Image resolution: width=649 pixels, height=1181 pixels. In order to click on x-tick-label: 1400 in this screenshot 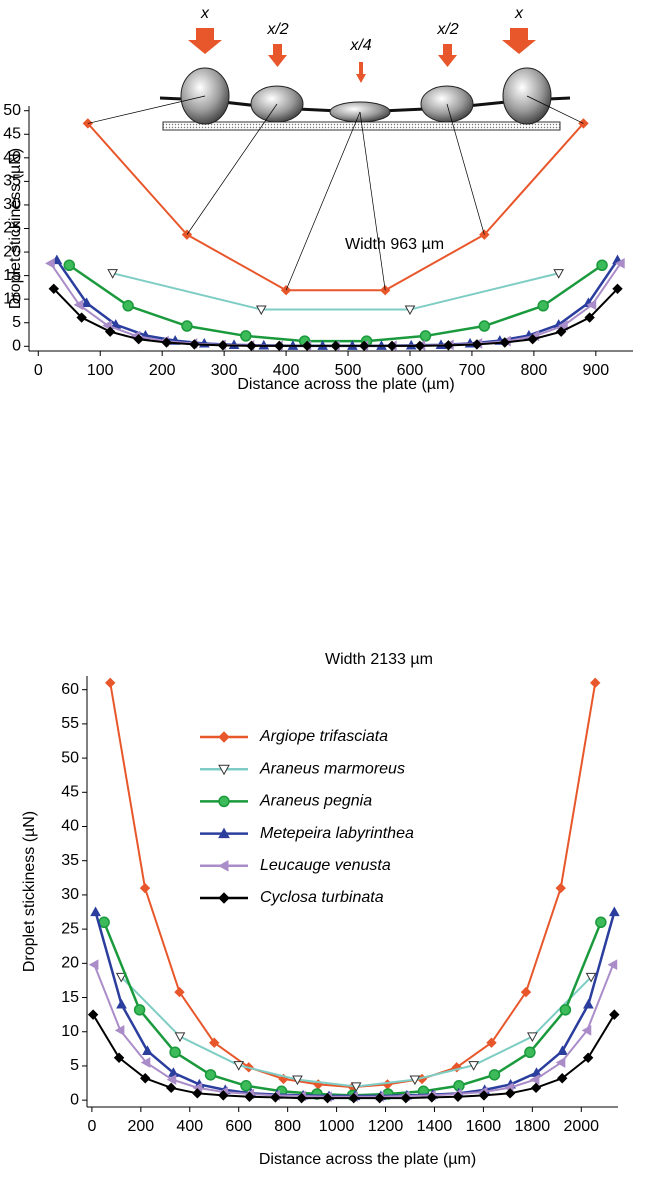, I will do `click(435, 1126)`.